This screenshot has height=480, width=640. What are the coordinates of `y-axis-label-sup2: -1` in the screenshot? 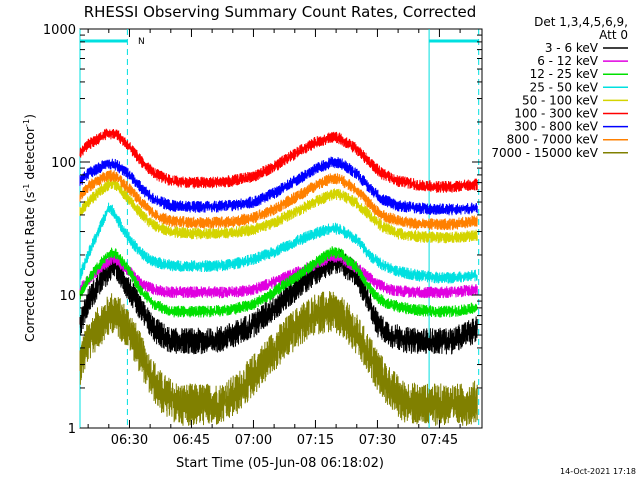 It's located at (26, 123).